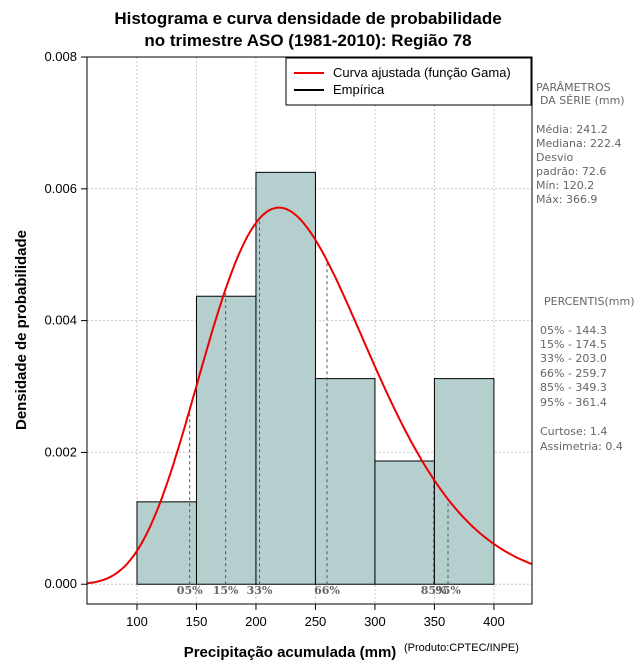 The width and height of the screenshot is (640, 660). I want to click on y-tick-label: 0.004, so click(60, 320).